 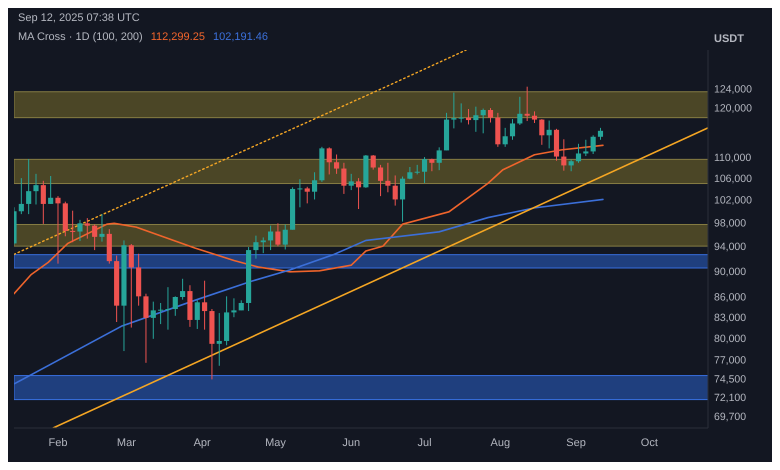 I want to click on x-tick-label: Mar, so click(x=126, y=443).